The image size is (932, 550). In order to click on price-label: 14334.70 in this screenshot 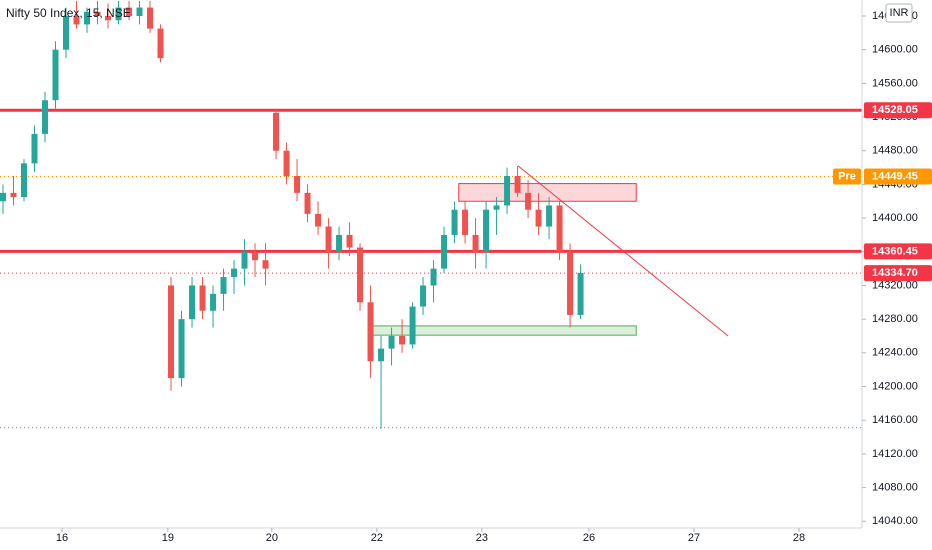, I will do `click(895, 273)`.